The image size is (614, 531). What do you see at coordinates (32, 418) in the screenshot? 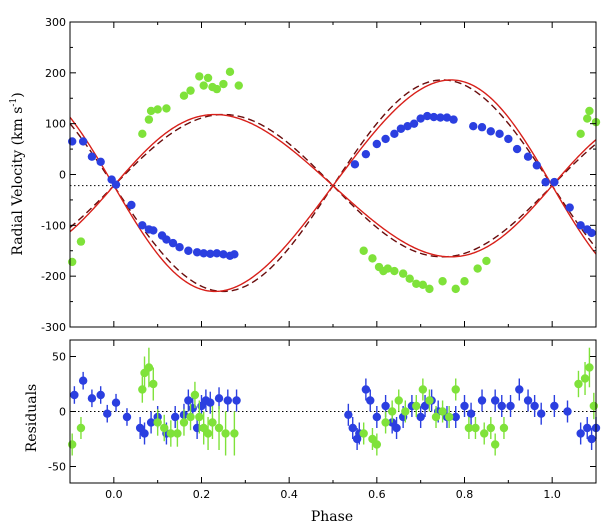
I see `residuals-y-axis-title: Residuals` at bounding box center [32, 418].